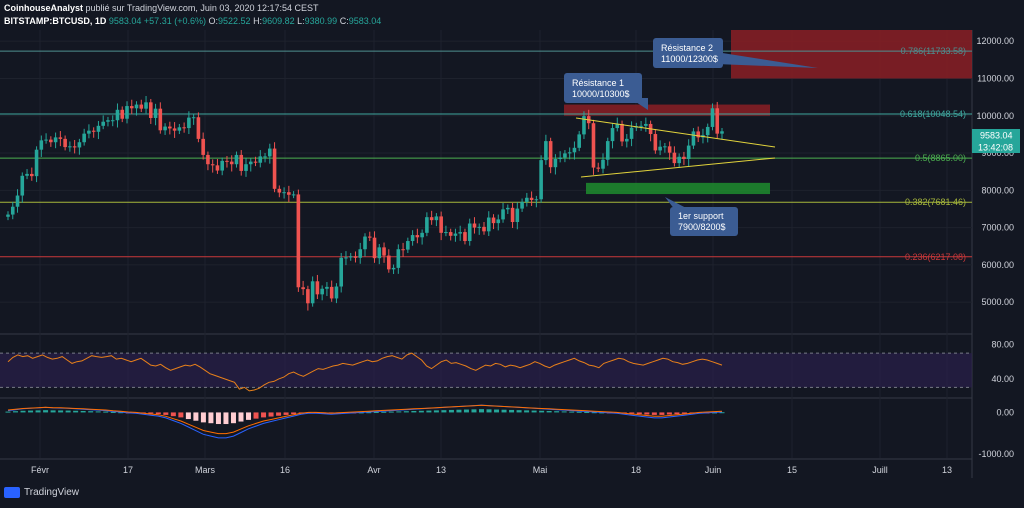 This screenshot has width=1024, height=508. Describe the element at coordinates (997, 190) in the screenshot. I see `price-tick-label: 8000.00` at that location.